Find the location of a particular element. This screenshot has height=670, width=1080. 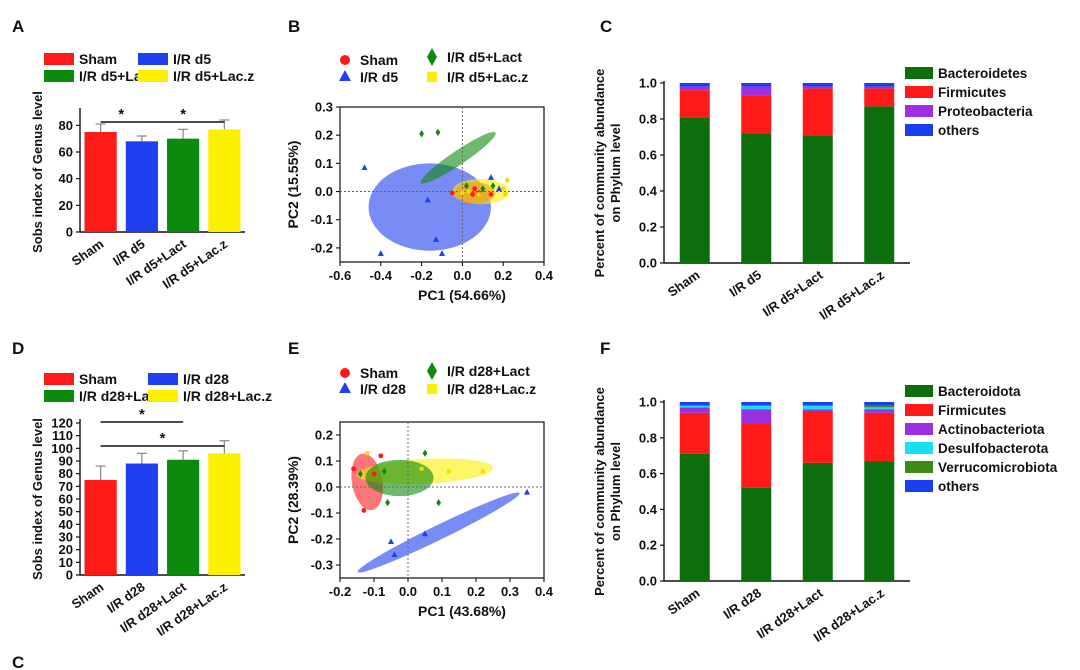

y-axis-label: PC2 (28.39%) is located at coordinates (293, 500).